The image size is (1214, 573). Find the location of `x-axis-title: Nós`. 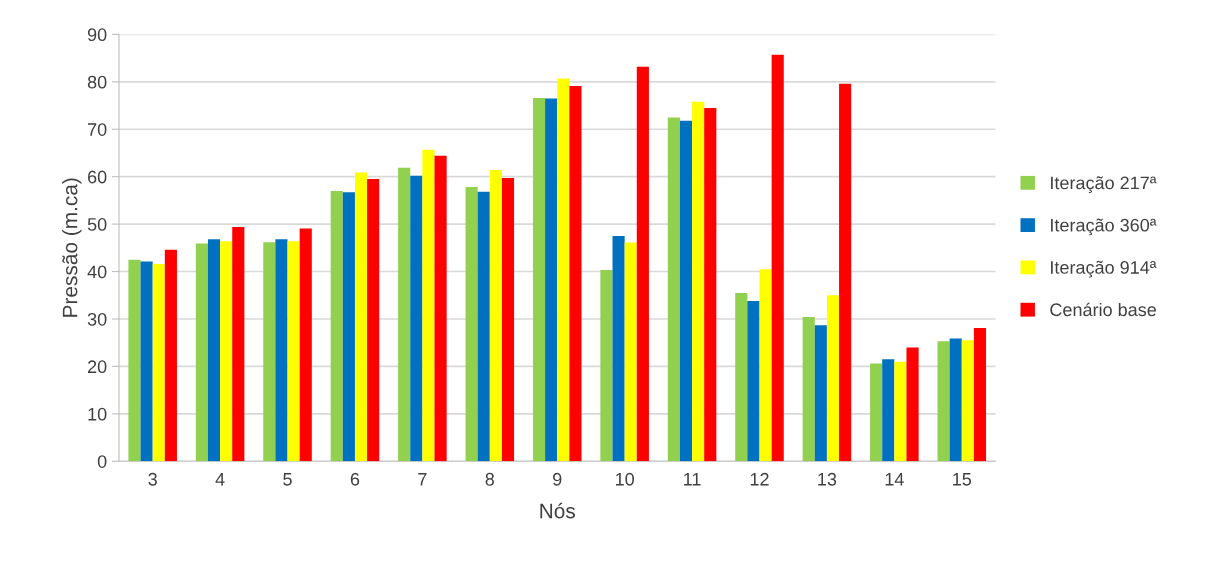

x-axis-title: Nós is located at coordinates (557, 510).